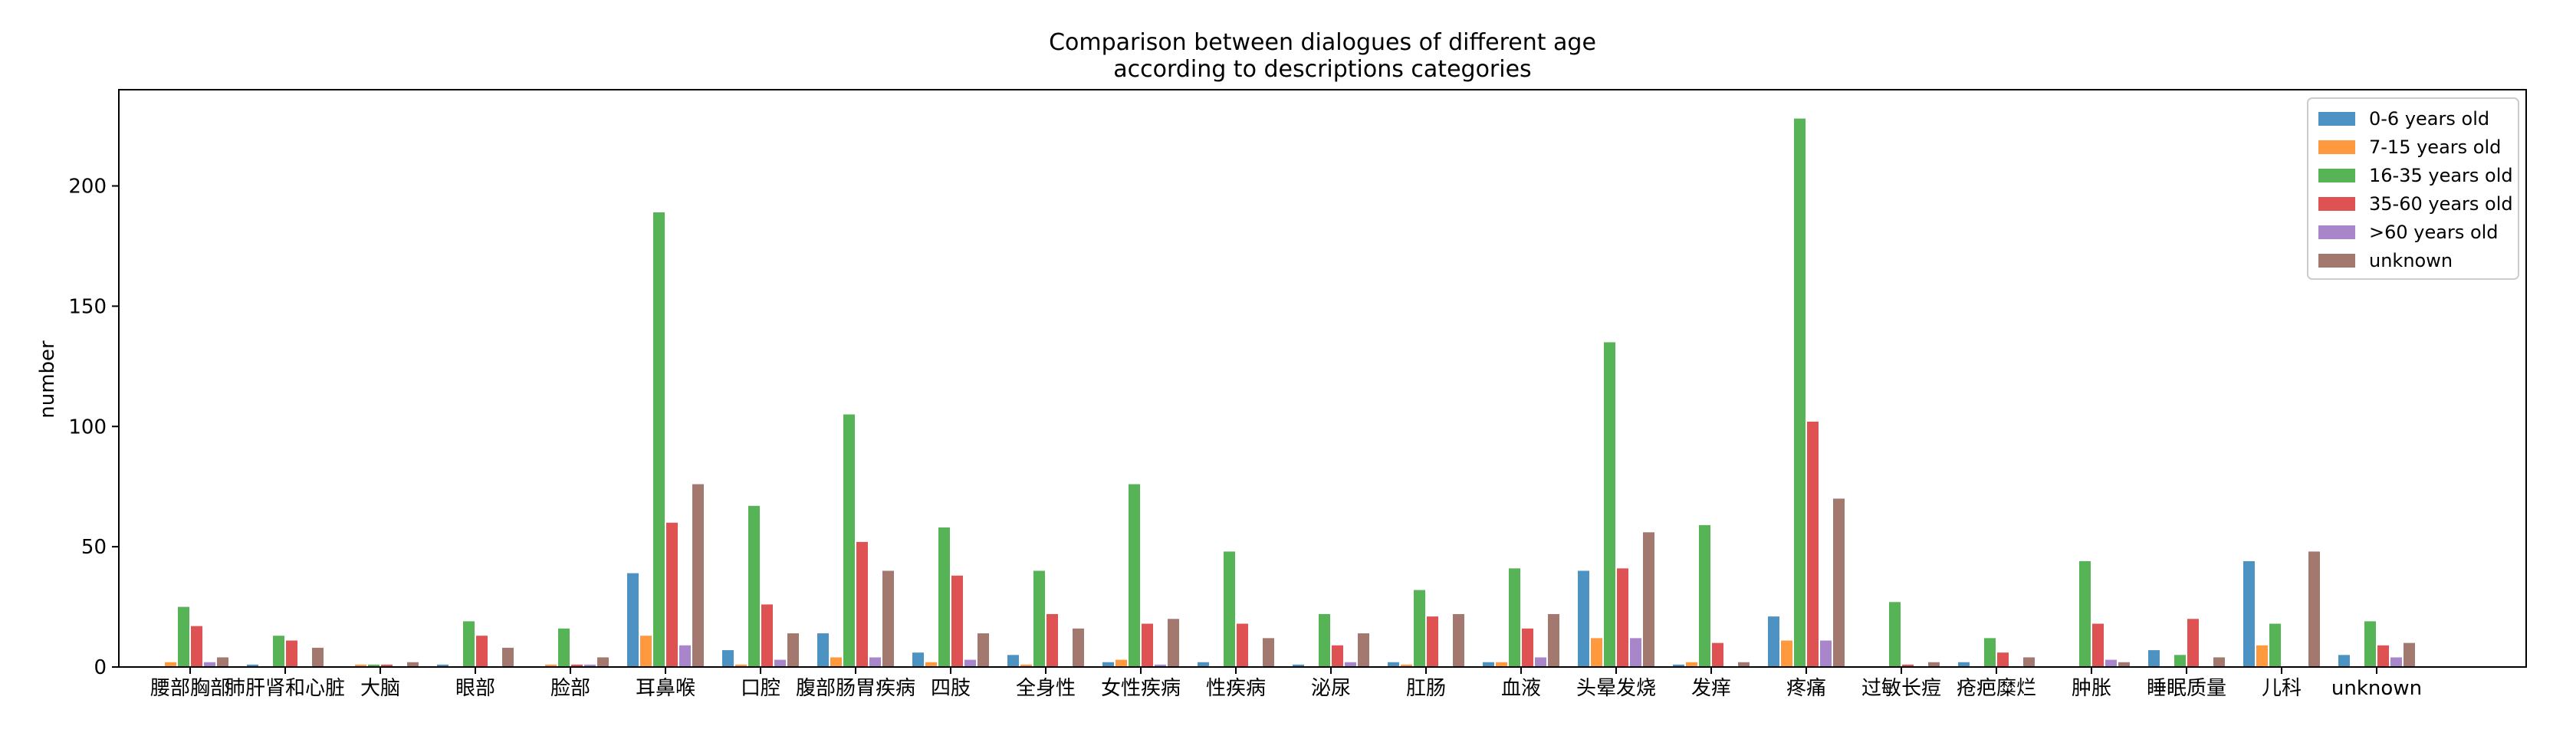  I want to click on x-tick-label: 四肢, so click(951, 689).